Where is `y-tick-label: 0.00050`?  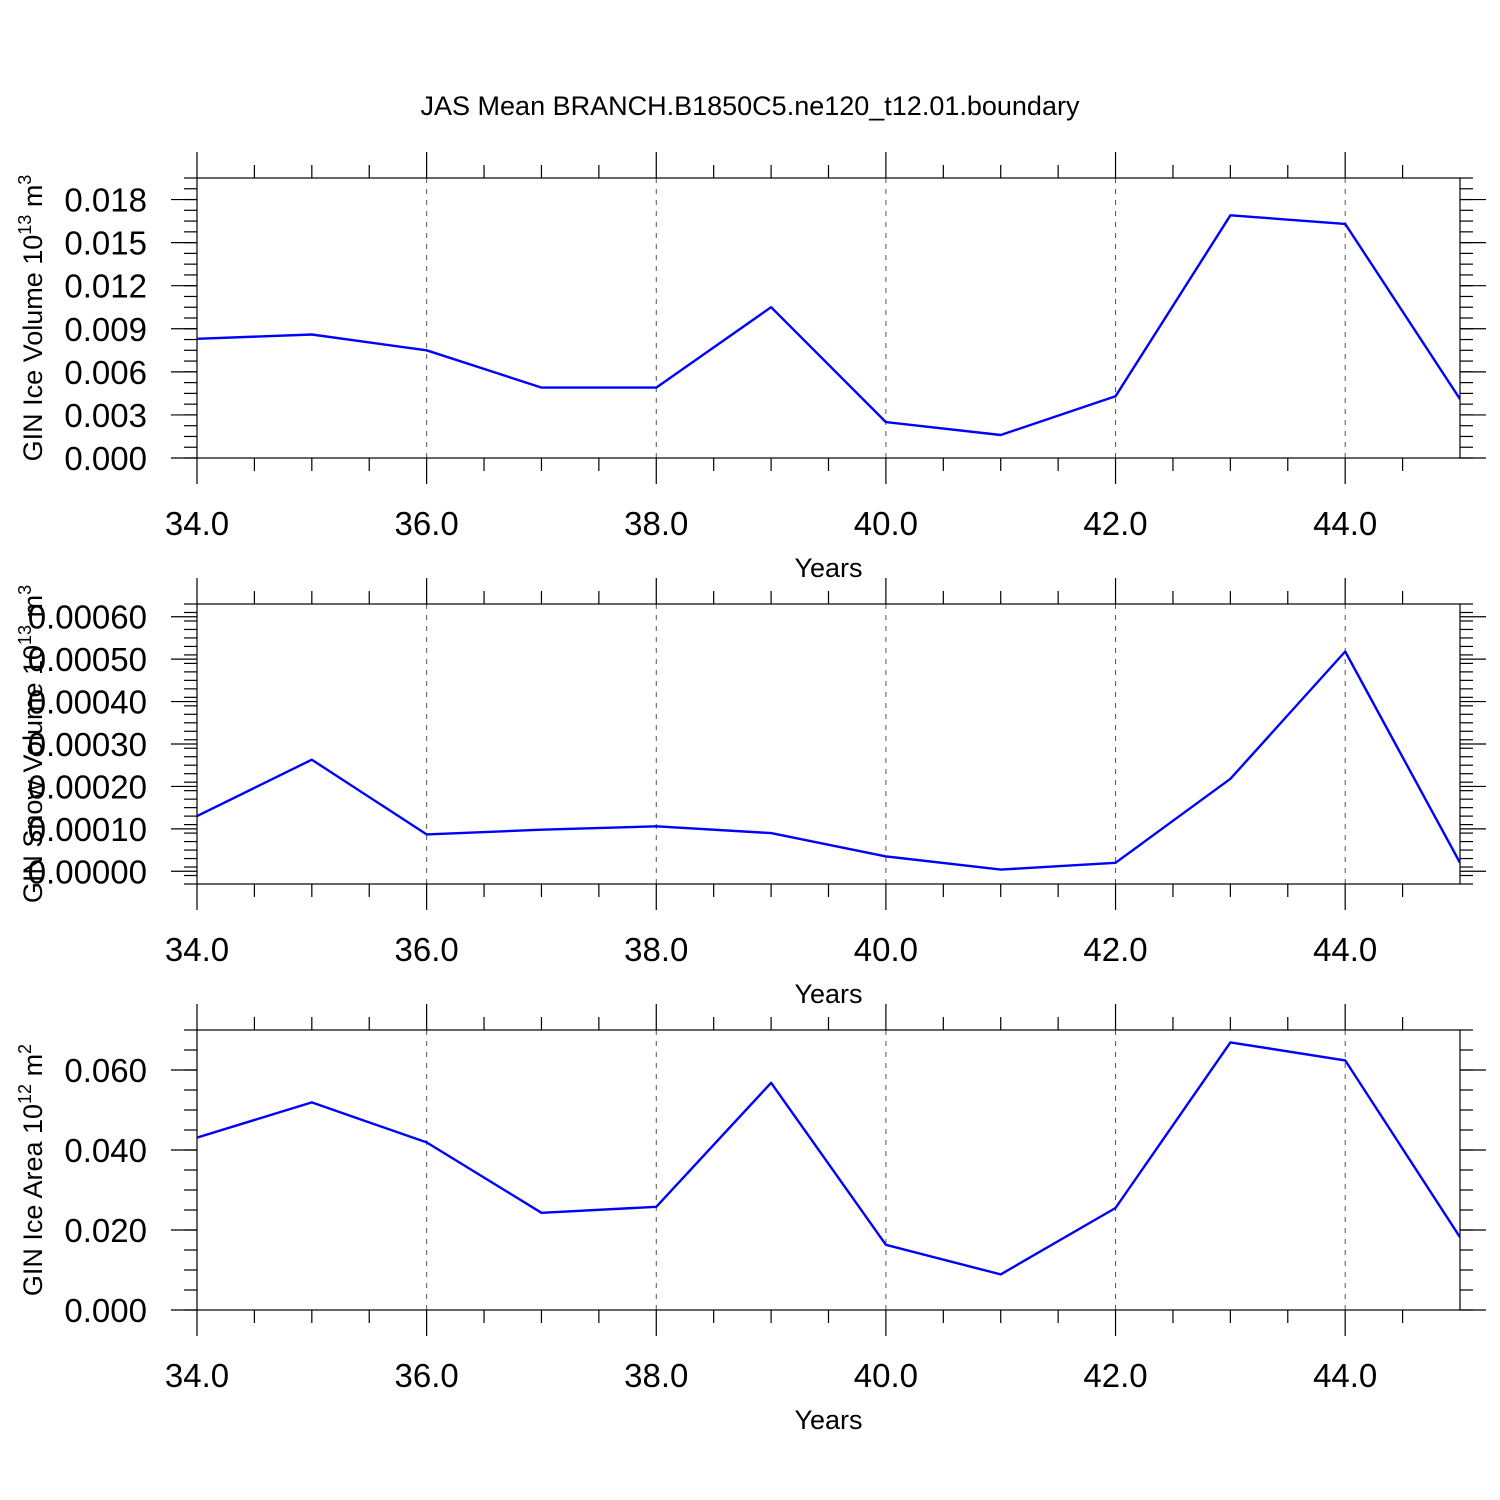 y-tick-label: 0.00050 is located at coordinates (87, 659).